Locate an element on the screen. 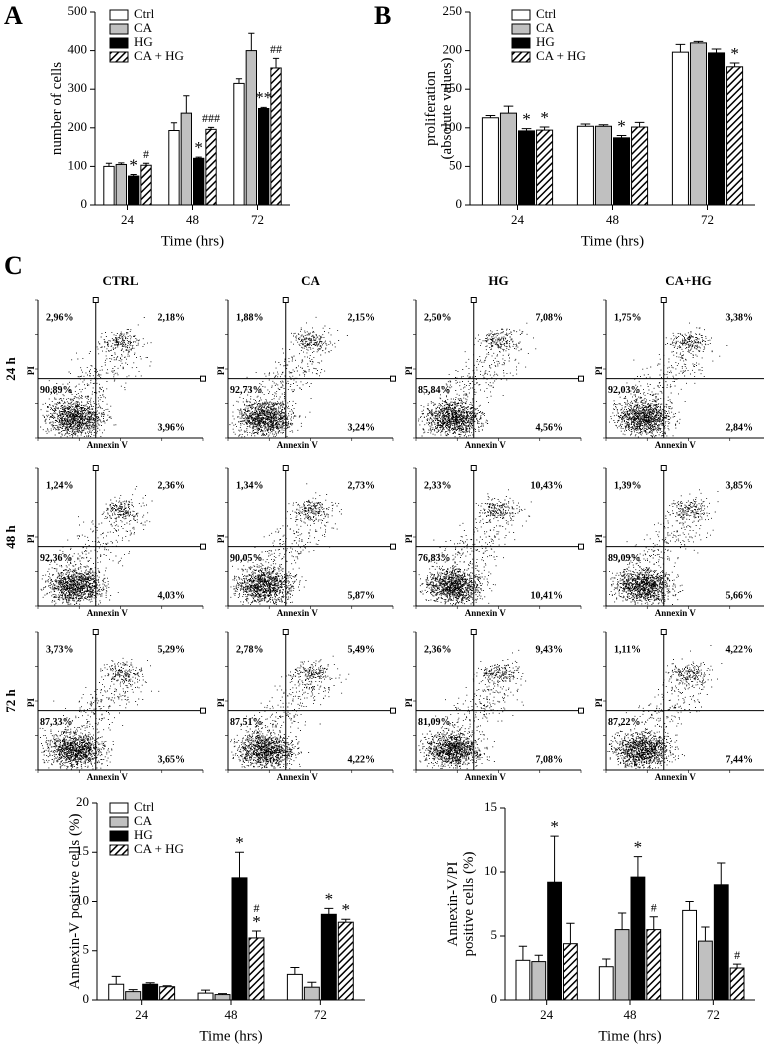  quadrant-percent: 7,44% is located at coordinates (740, 759).